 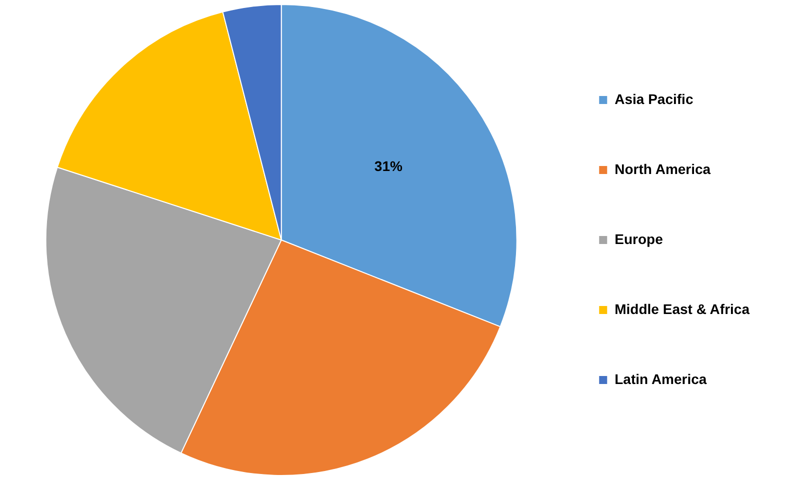 What do you see at coordinates (682, 308) in the screenshot?
I see `legend-label: Middle East & Africa` at bounding box center [682, 308].